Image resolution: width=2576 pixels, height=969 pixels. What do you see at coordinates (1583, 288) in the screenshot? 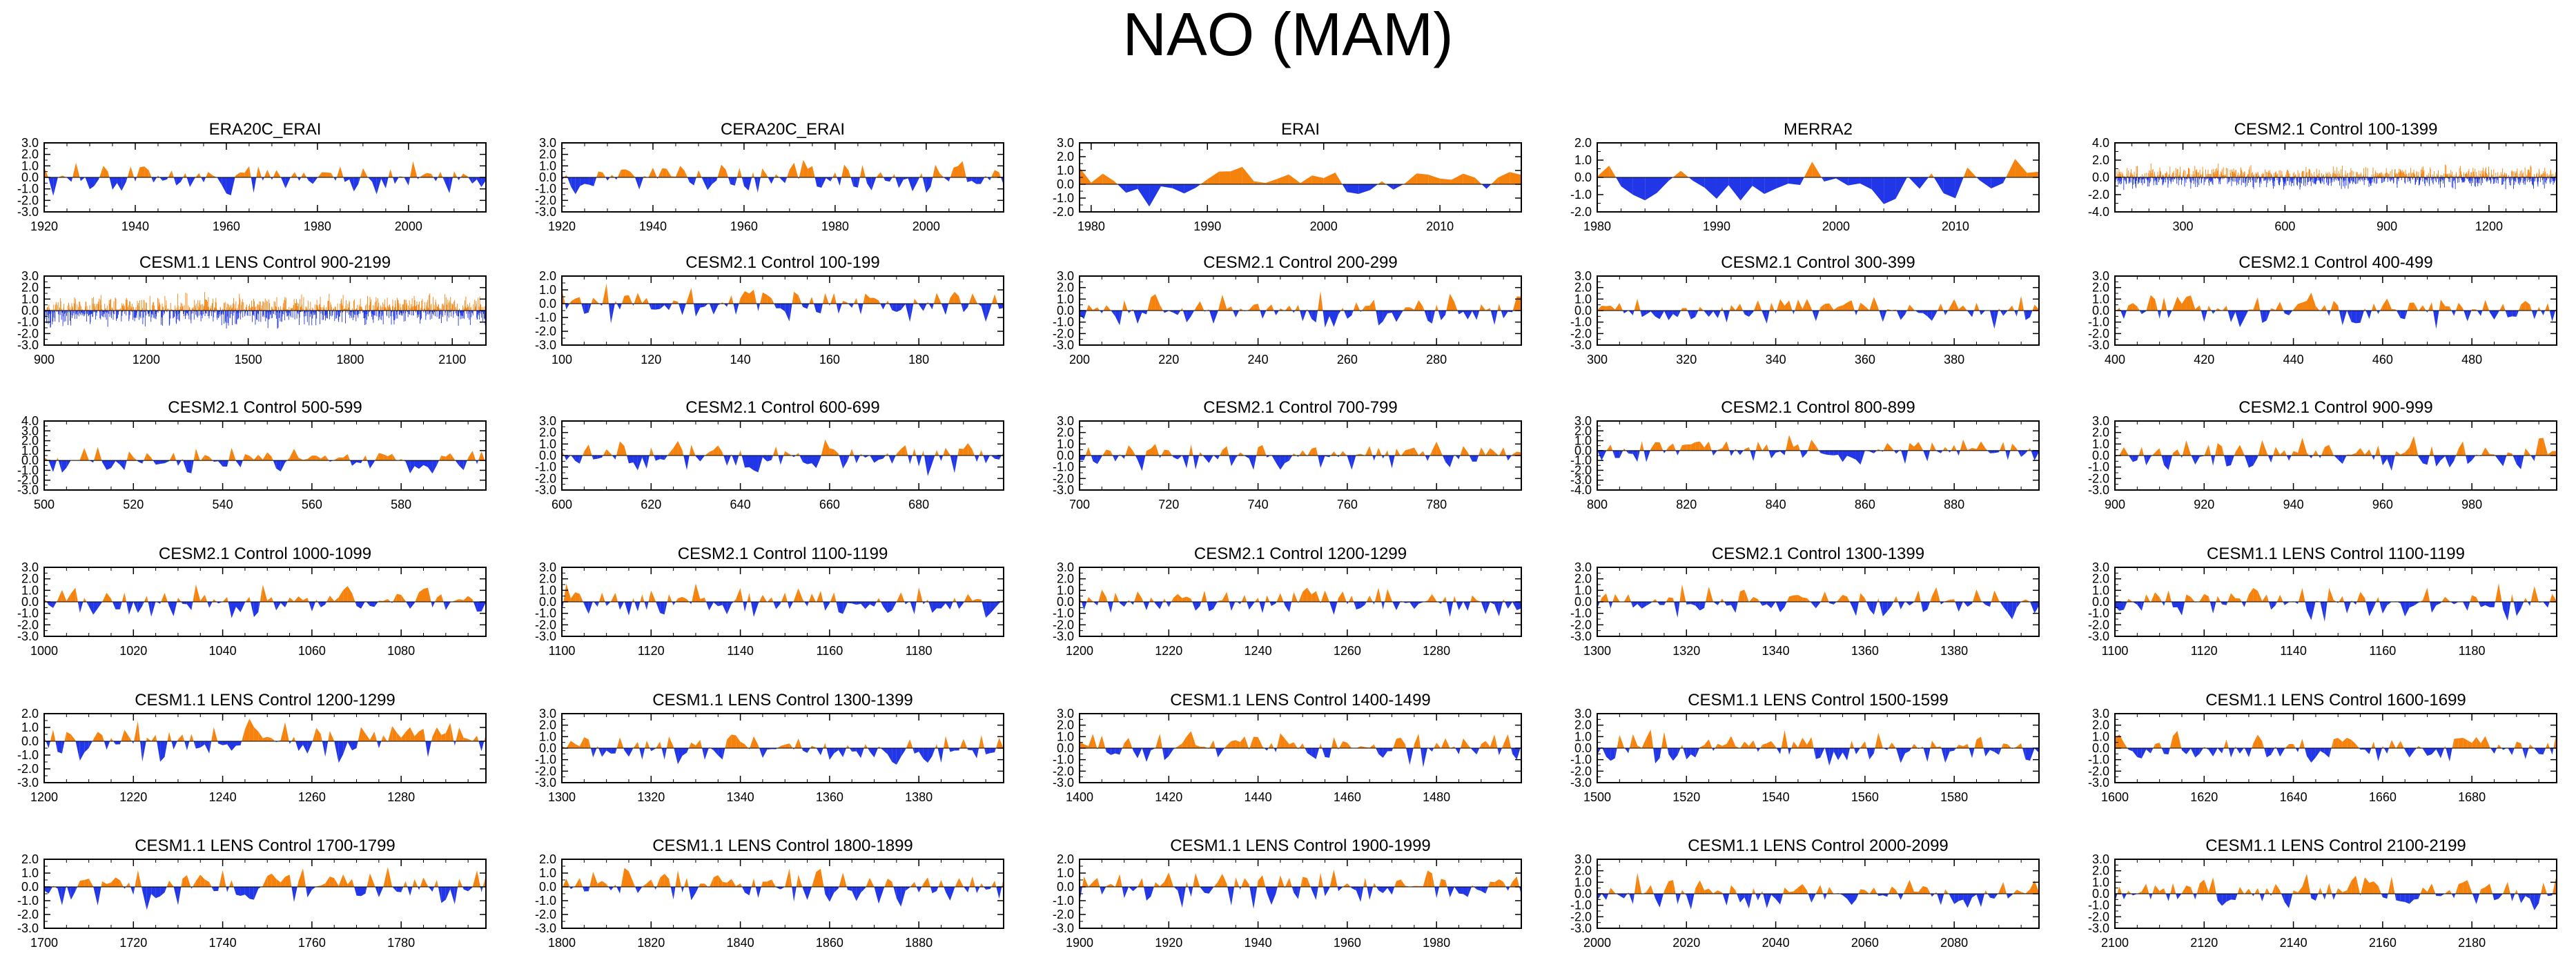
I see `y-tick-label: 2.0` at bounding box center [1583, 288].